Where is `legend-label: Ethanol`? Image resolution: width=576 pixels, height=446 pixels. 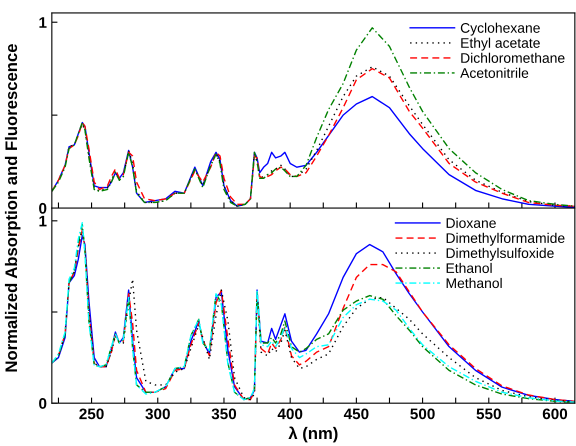
legend-label: Ethanol is located at coordinates (469, 268).